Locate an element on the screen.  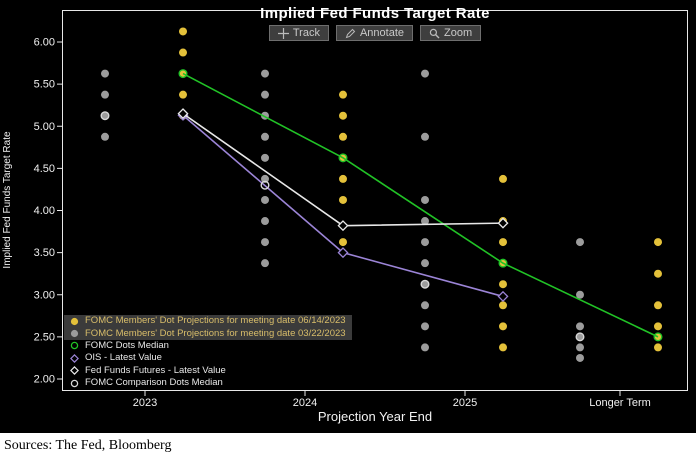
svg-text: 4.00 is located at coordinates (44, 211).